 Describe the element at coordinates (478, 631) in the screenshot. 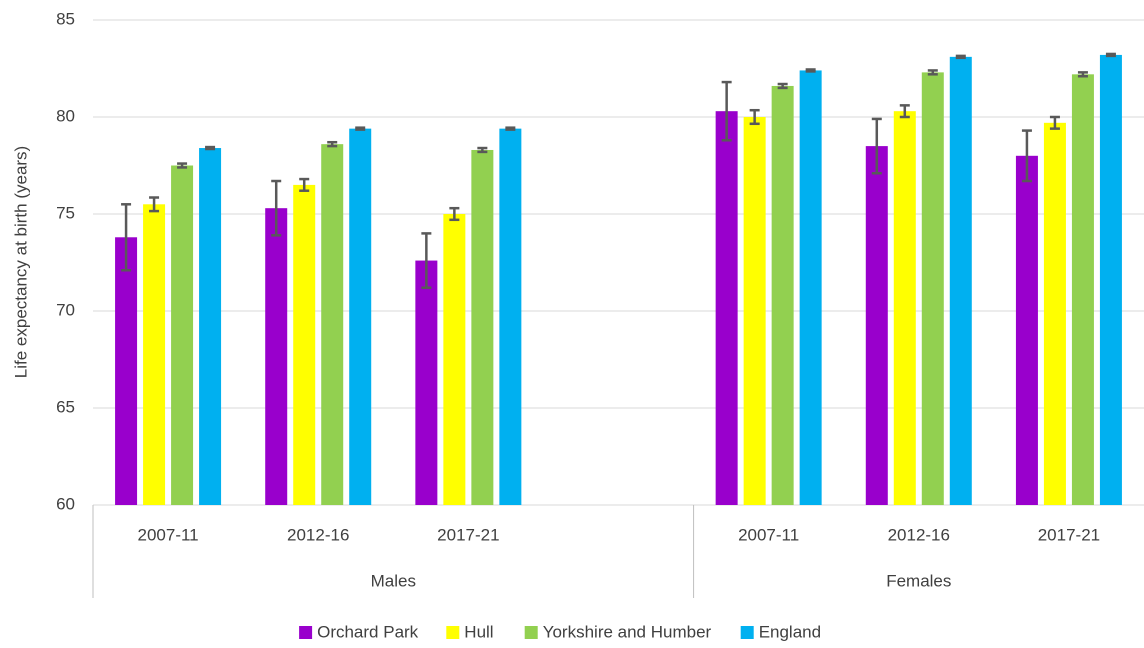

I see `legend-label: Hull` at that location.